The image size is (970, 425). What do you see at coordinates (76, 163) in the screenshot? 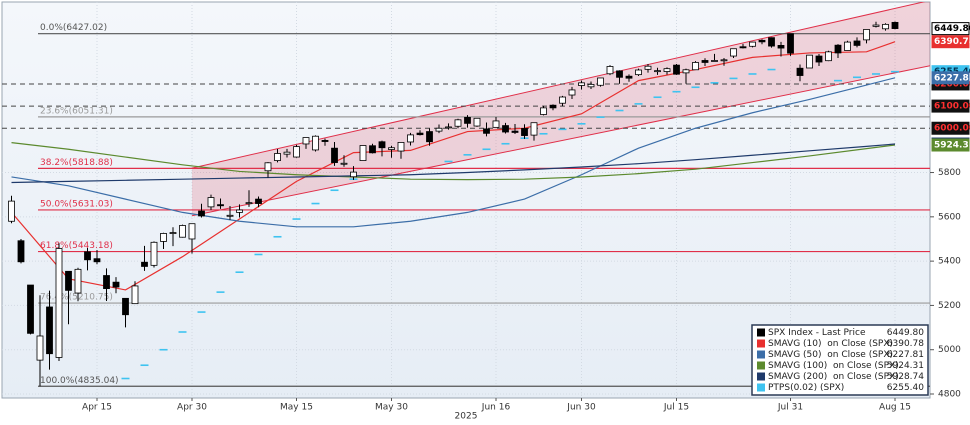
I see `fib-label: 38.2%(5818.88)` at bounding box center [76, 163].